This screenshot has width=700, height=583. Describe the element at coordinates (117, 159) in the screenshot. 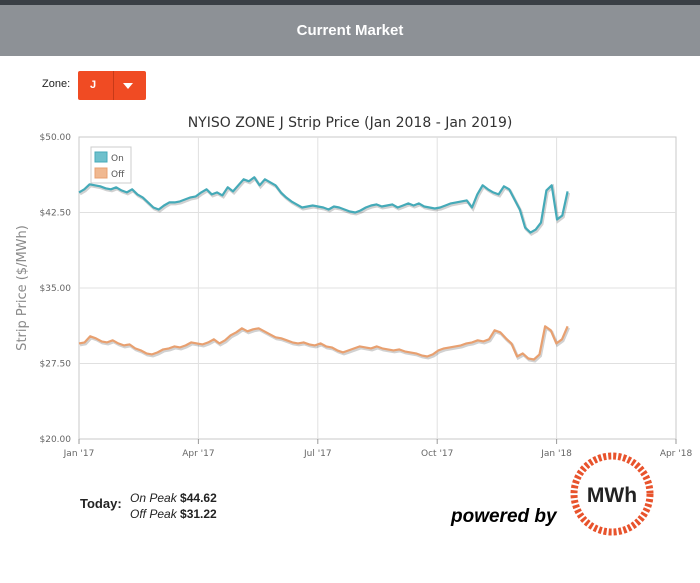

I see `legend-label-on: On` at that location.